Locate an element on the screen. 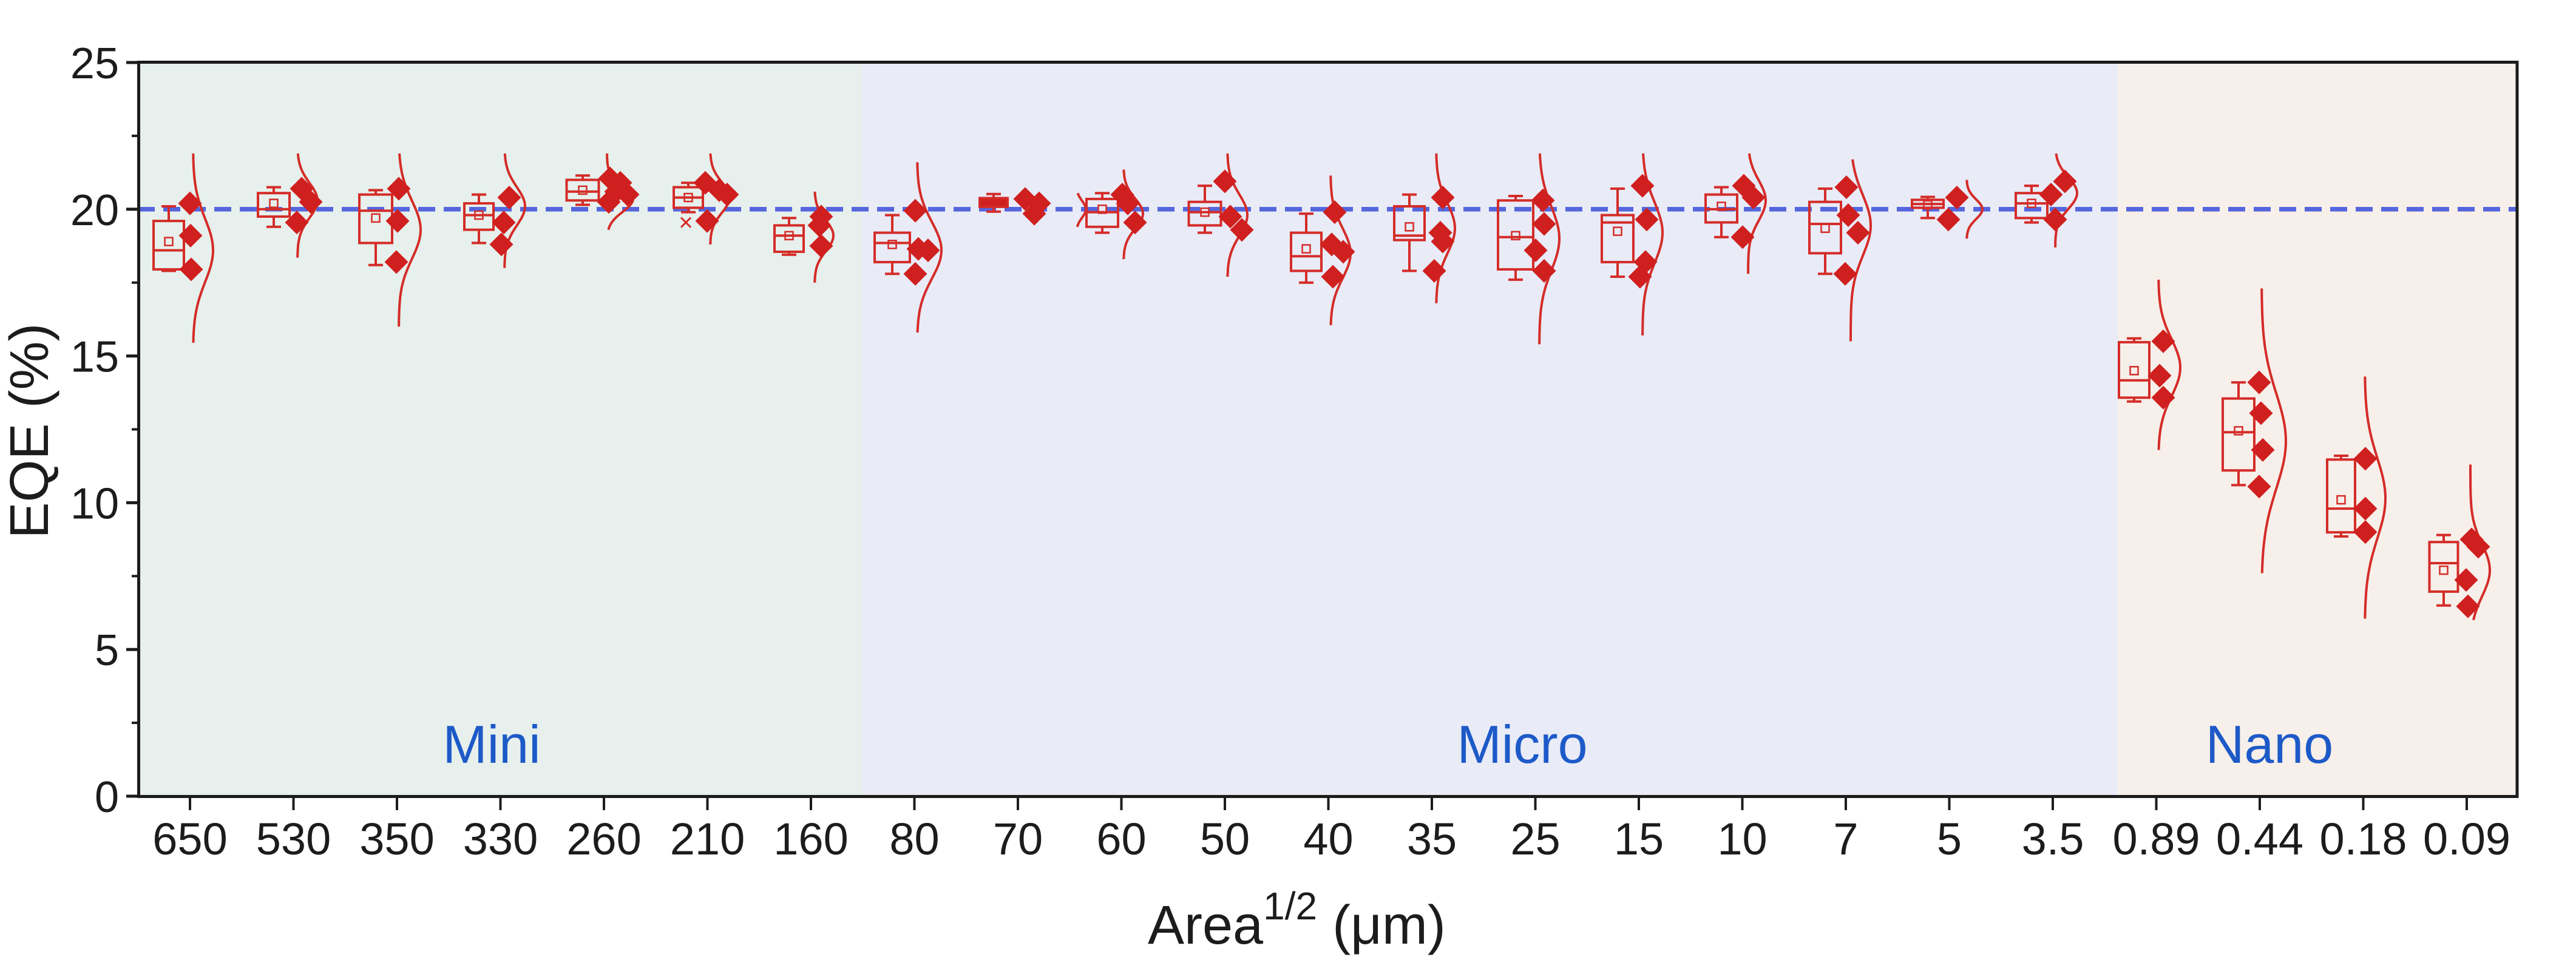 This screenshot has height=974, width=2576. svg-text: 0.89 is located at coordinates (2156, 839).